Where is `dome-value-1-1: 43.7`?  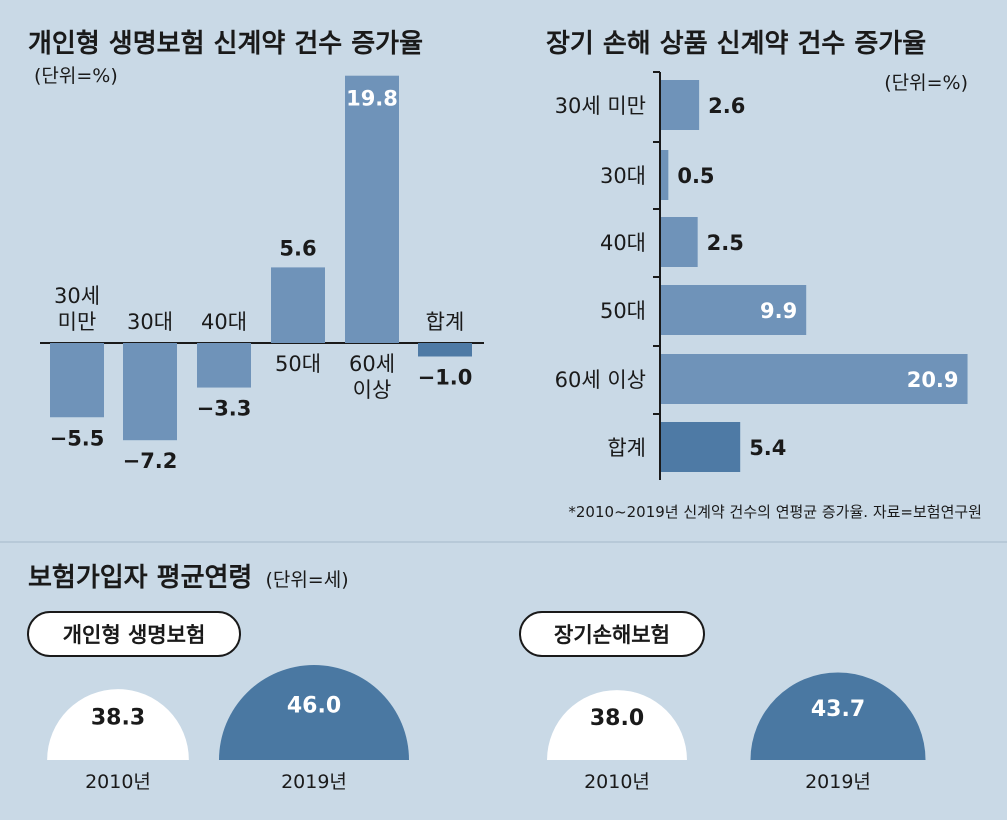
dome-value-1-1: 43.7 is located at coordinates (838, 709).